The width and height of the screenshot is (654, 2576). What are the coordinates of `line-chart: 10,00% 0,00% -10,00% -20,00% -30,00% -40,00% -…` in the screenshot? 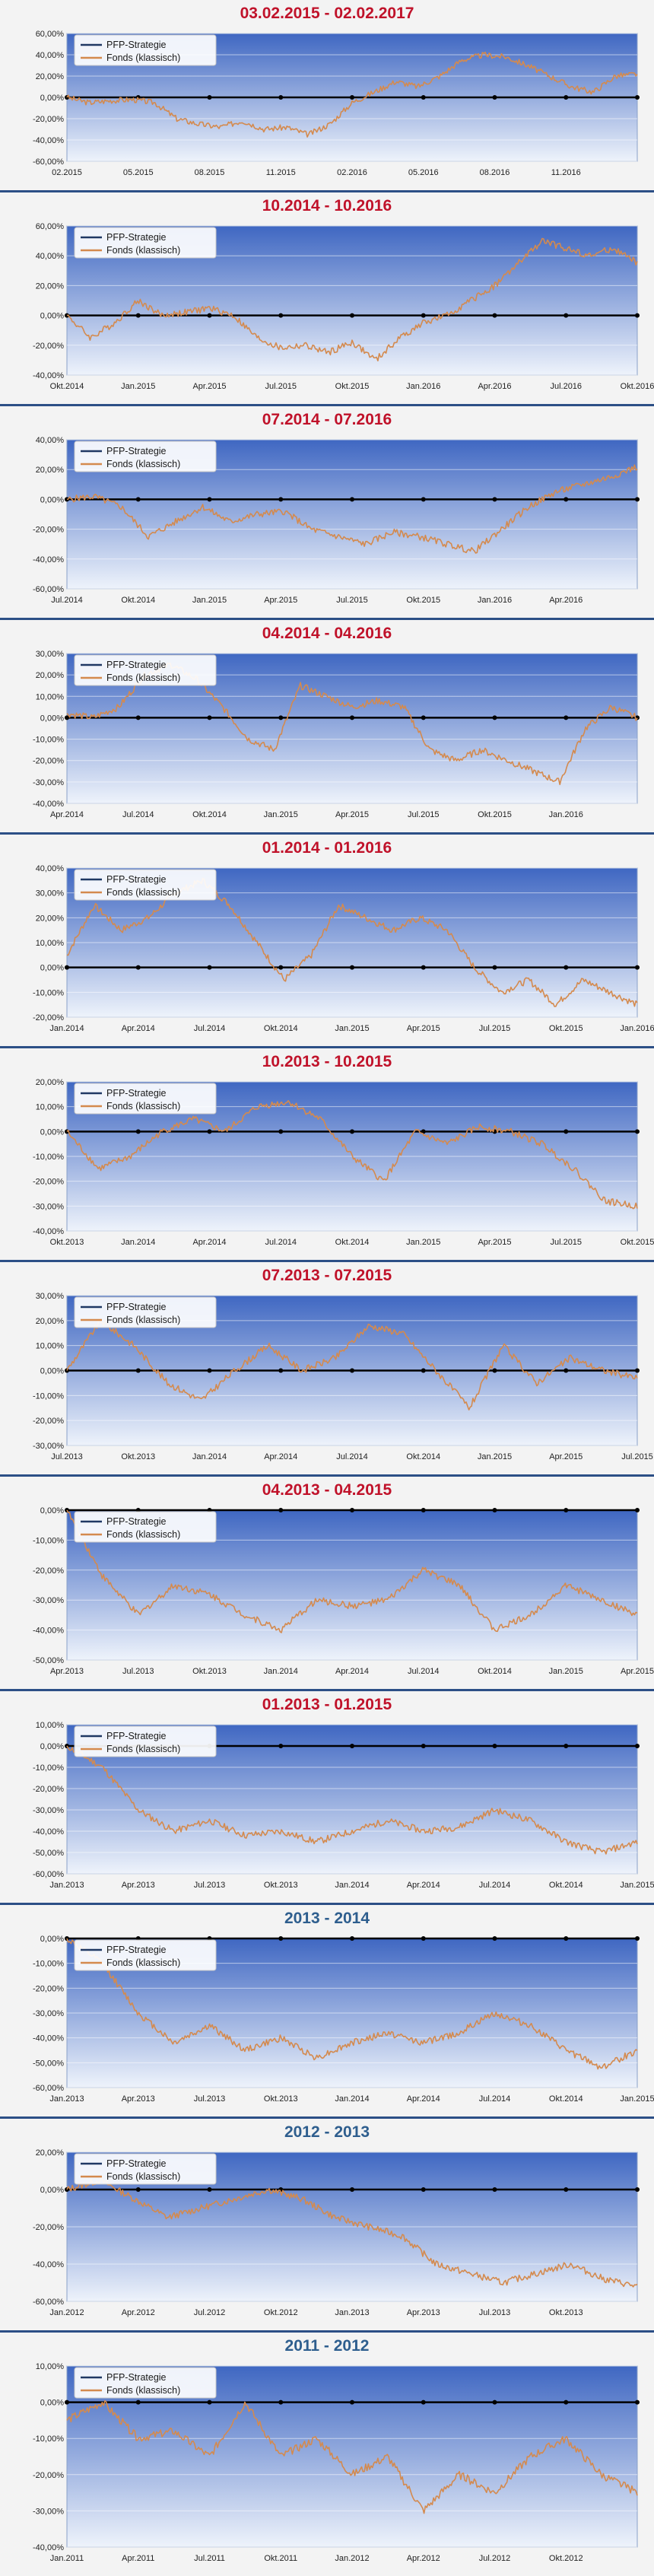 It's located at (343, 1805).